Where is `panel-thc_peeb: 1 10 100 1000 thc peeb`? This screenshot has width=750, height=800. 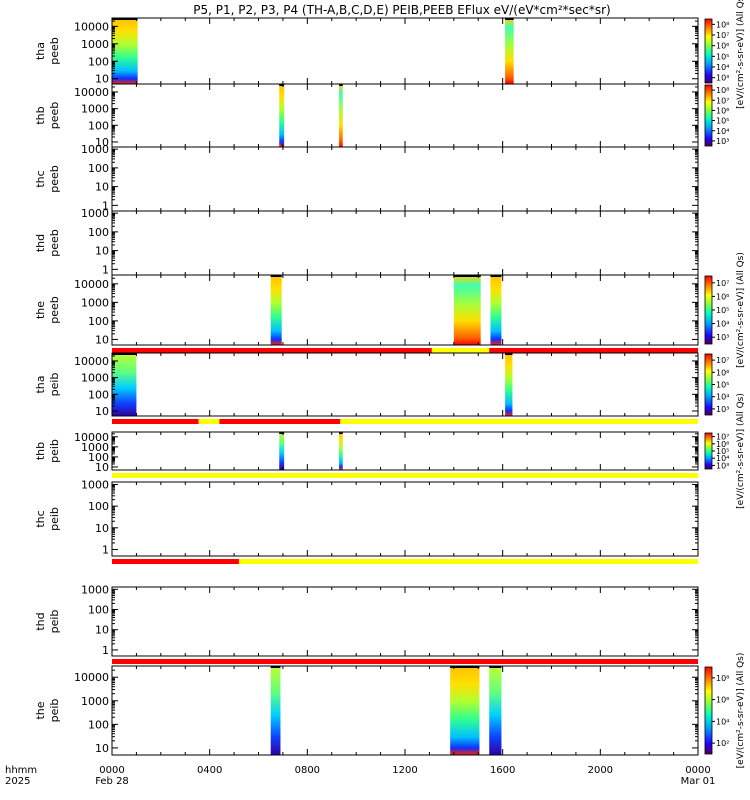 panel-thc_peeb: 1 10 100 1000 thc peeb is located at coordinates (366, 177).